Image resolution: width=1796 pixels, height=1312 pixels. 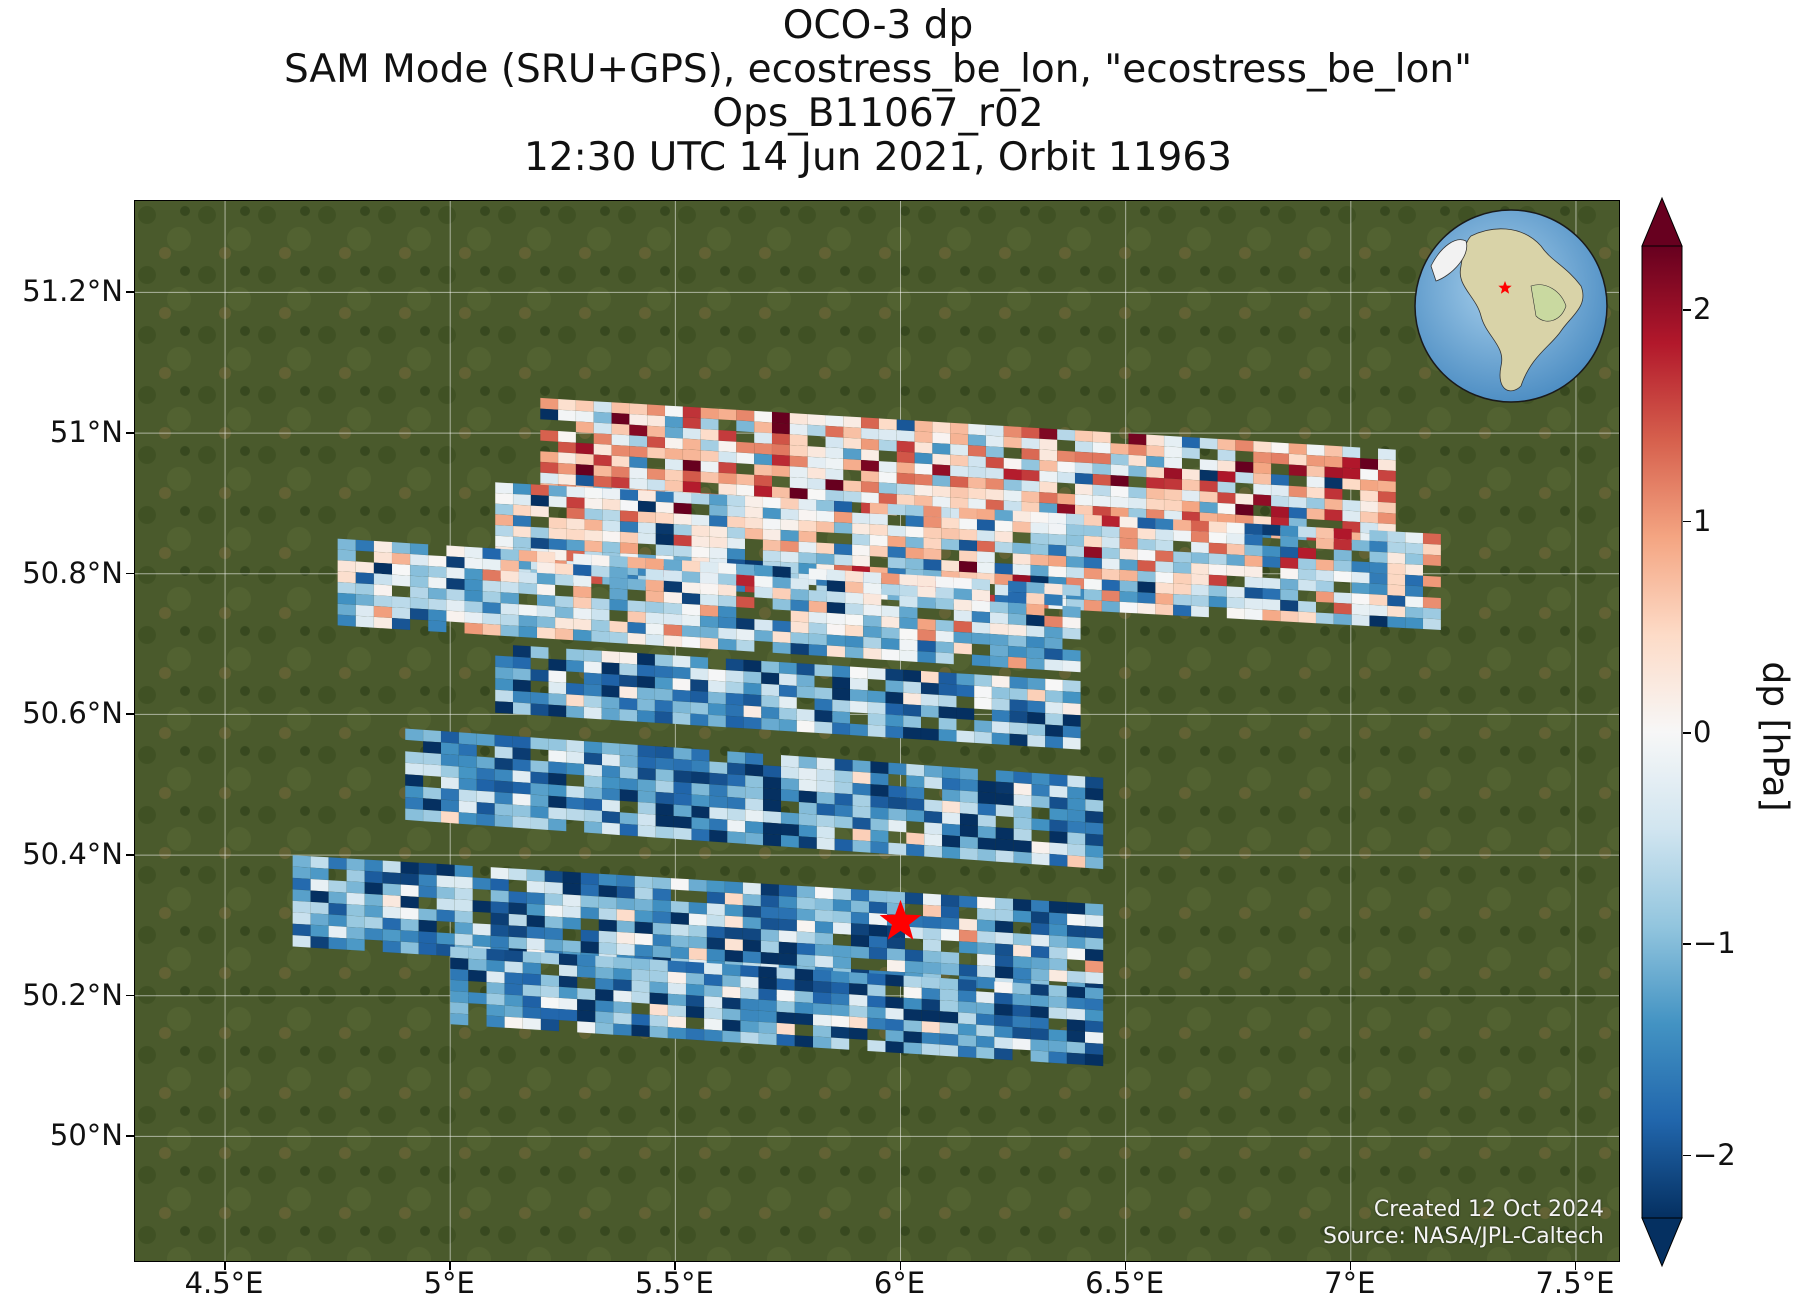 I want to click on x-tick-mark, so click(x=450, y=1266).